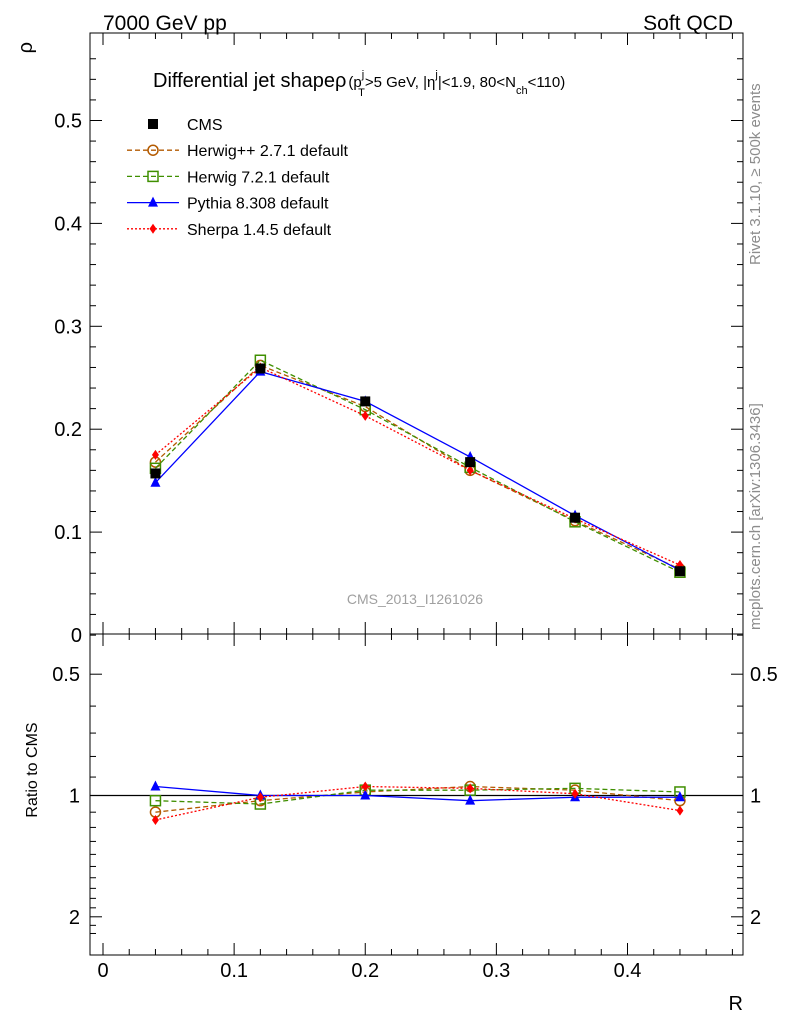 The height and width of the screenshot is (1029, 786). I want to click on analysis-watermark: CMS_2013_I1261026, so click(415, 599).